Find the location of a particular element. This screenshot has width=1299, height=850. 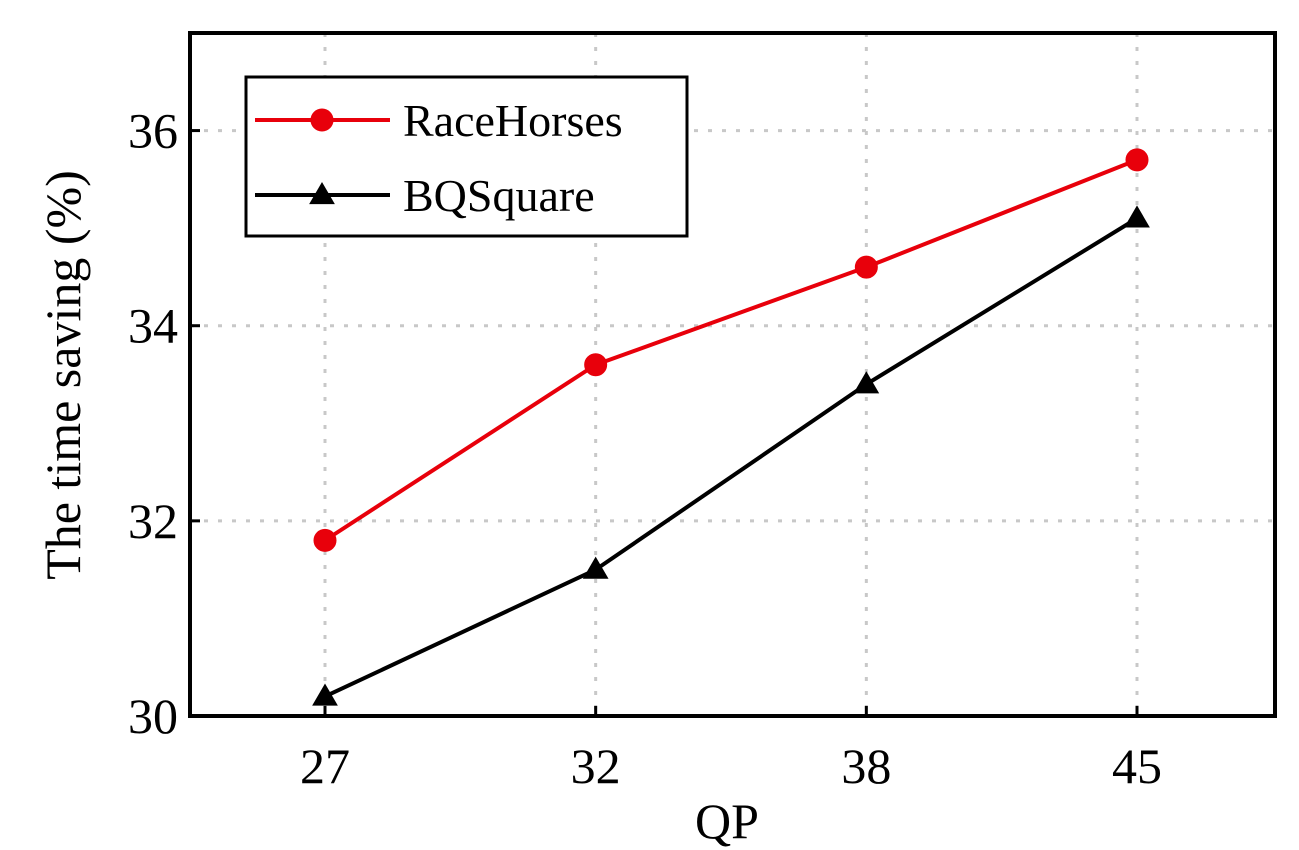

x-axis-label: QP is located at coordinates (727, 821).